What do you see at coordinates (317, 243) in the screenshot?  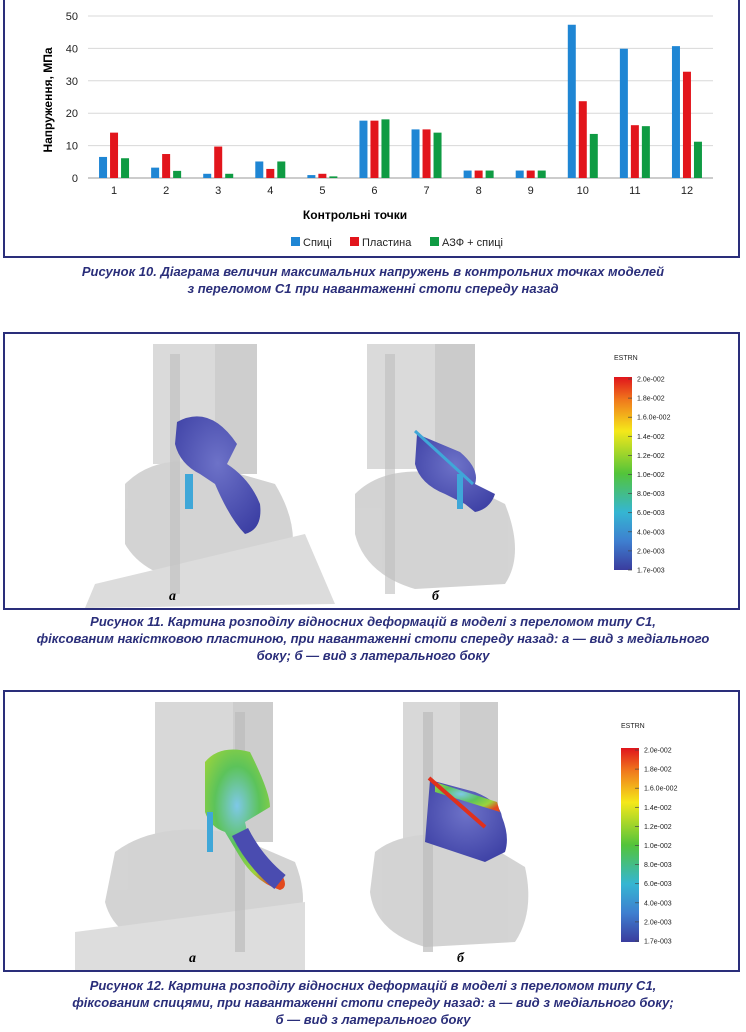 I see `legend-label: Спиці` at bounding box center [317, 243].